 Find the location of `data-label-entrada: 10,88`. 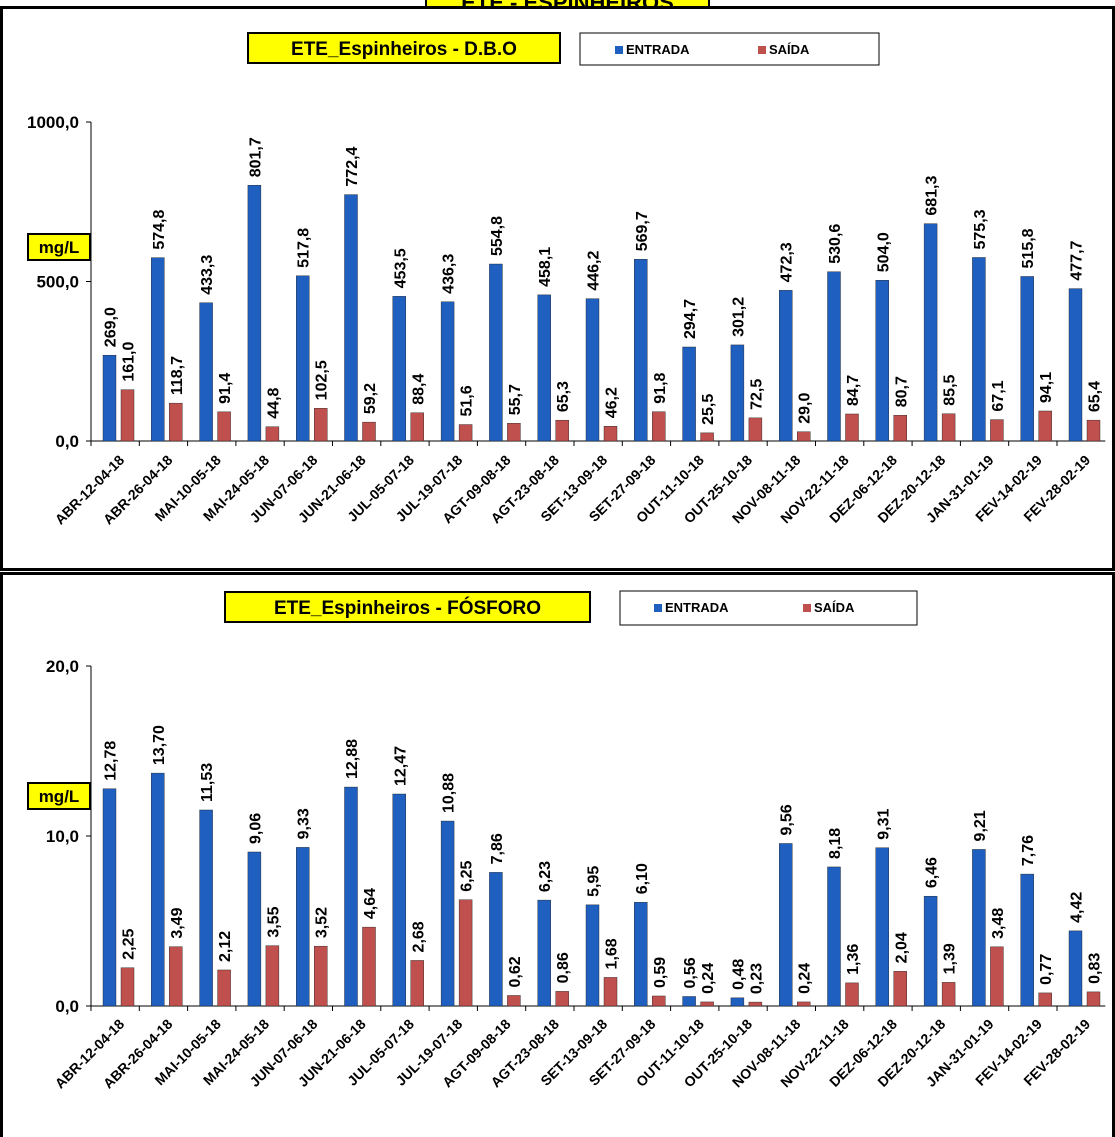

data-label-entrada: 10,88 is located at coordinates (449, 793).